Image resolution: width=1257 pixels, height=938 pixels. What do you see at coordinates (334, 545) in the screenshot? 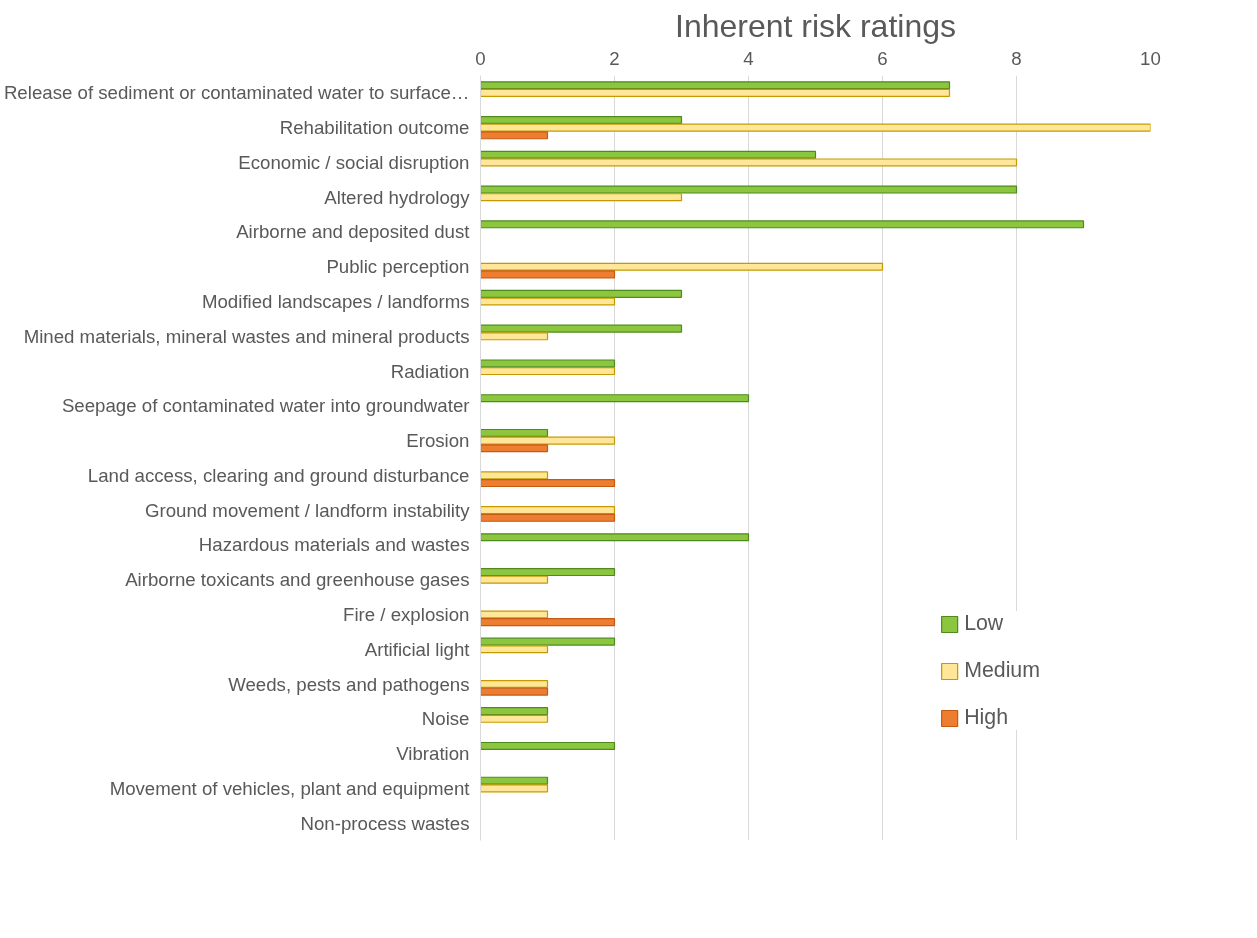
I see `y-tick-label: Hazardous materials and wastes` at bounding box center [334, 545].